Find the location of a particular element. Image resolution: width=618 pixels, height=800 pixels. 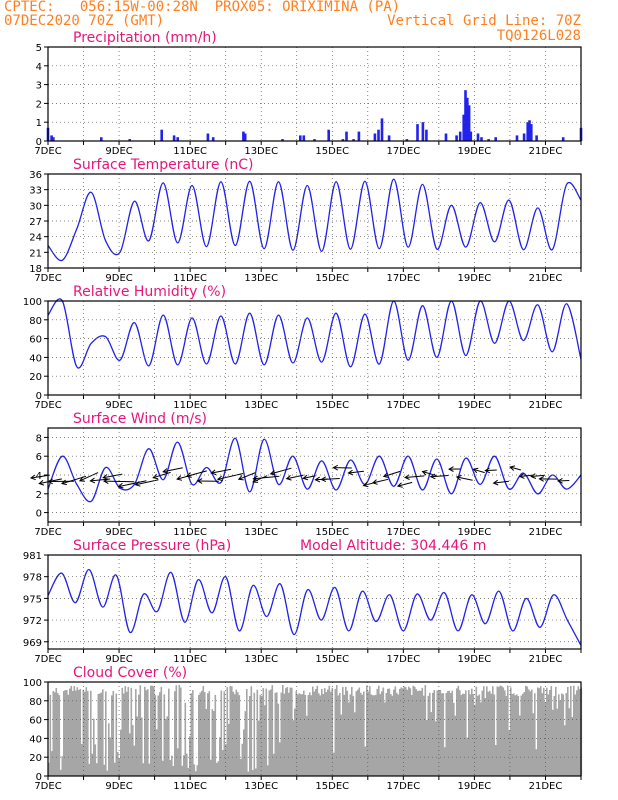

y-tick-label: 60 is located at coordinates (35, 721).